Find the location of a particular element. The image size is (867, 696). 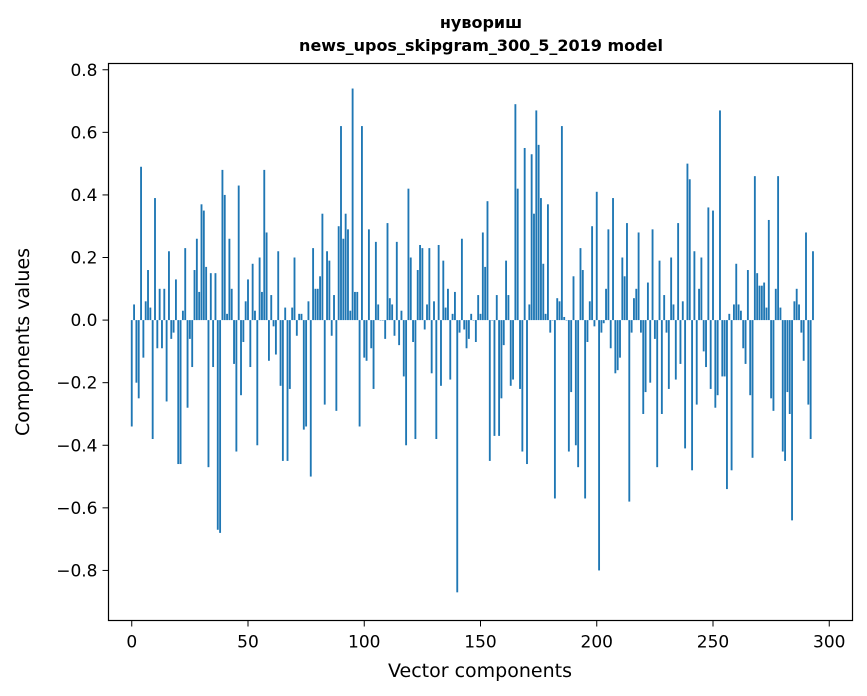

x-tick-label: 100 is located at coordinates (364, 643).